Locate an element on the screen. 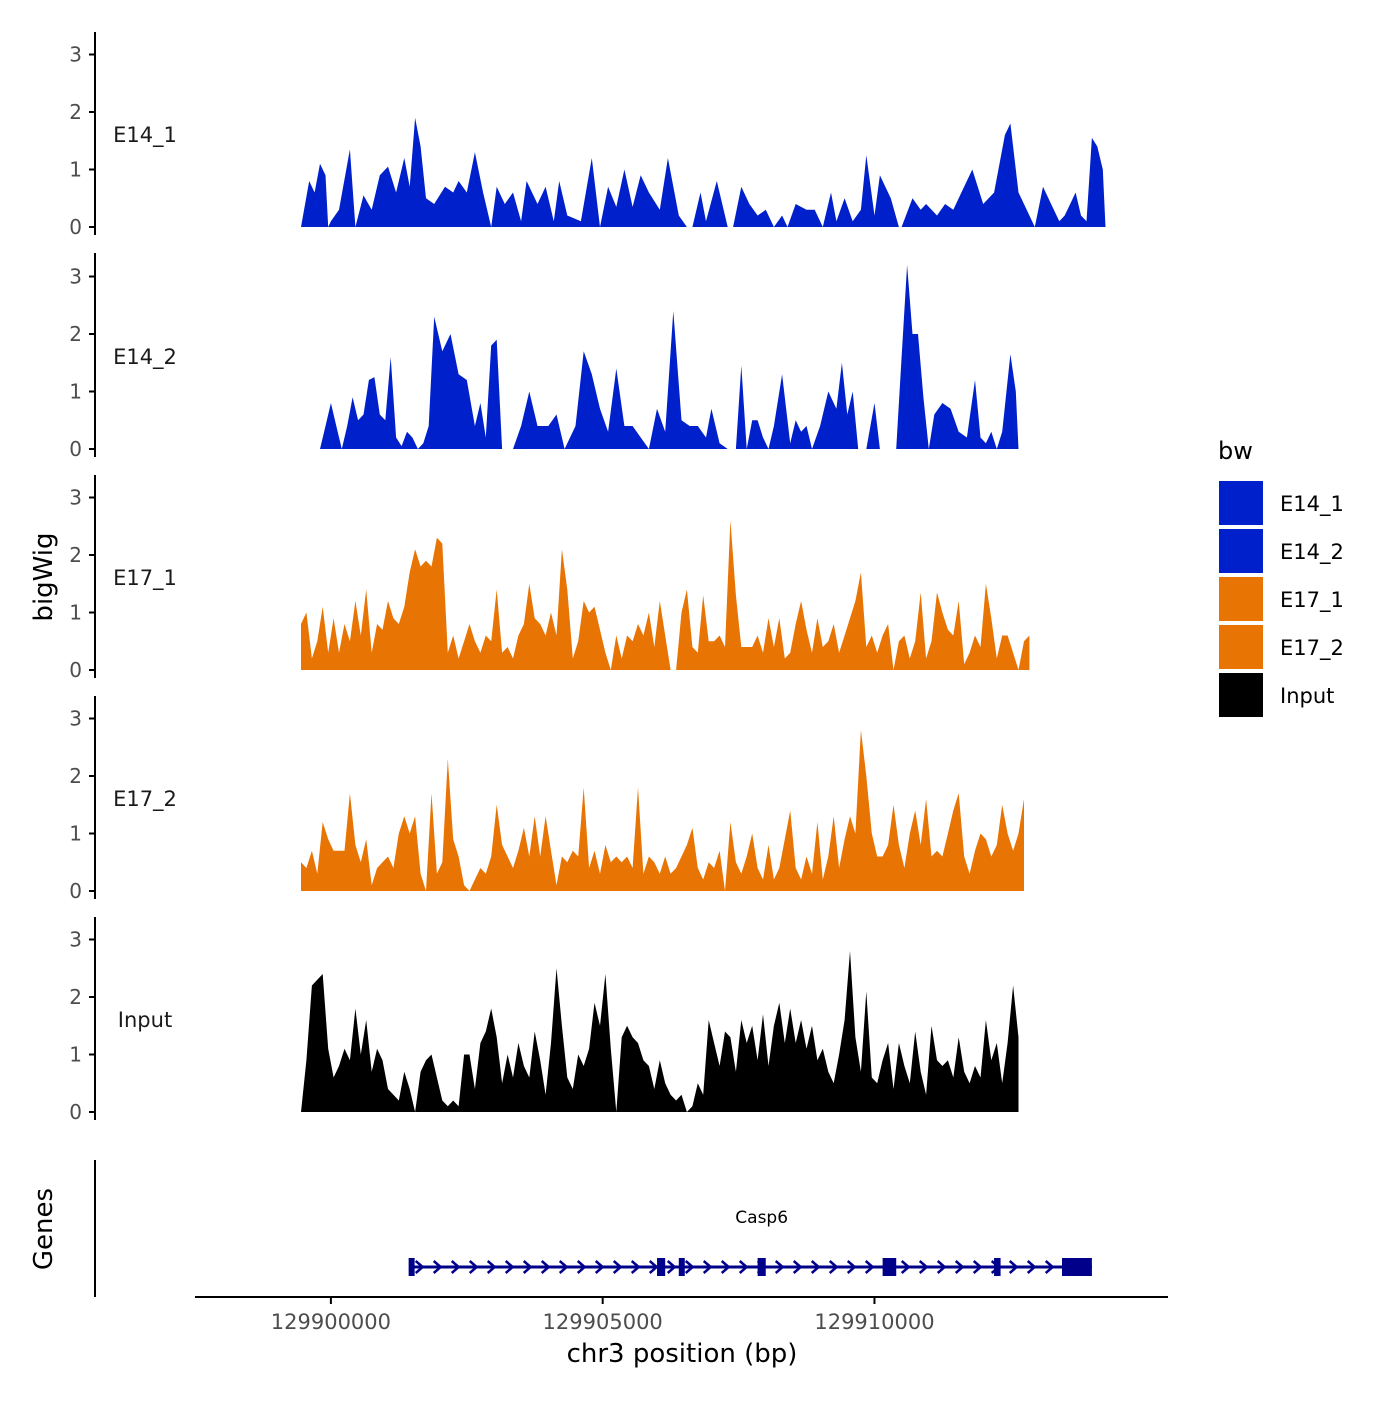  legend-swatch-Input is located at coordinates (1241, 695).